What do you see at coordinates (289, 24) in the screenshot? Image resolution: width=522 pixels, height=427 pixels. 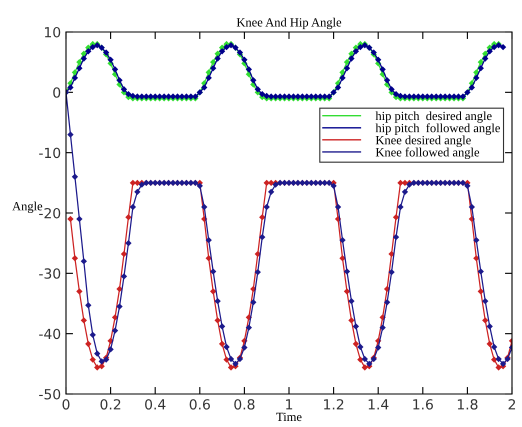 I see `chart-title: Knee And Hip Angle` at bounding box center [289, 24].